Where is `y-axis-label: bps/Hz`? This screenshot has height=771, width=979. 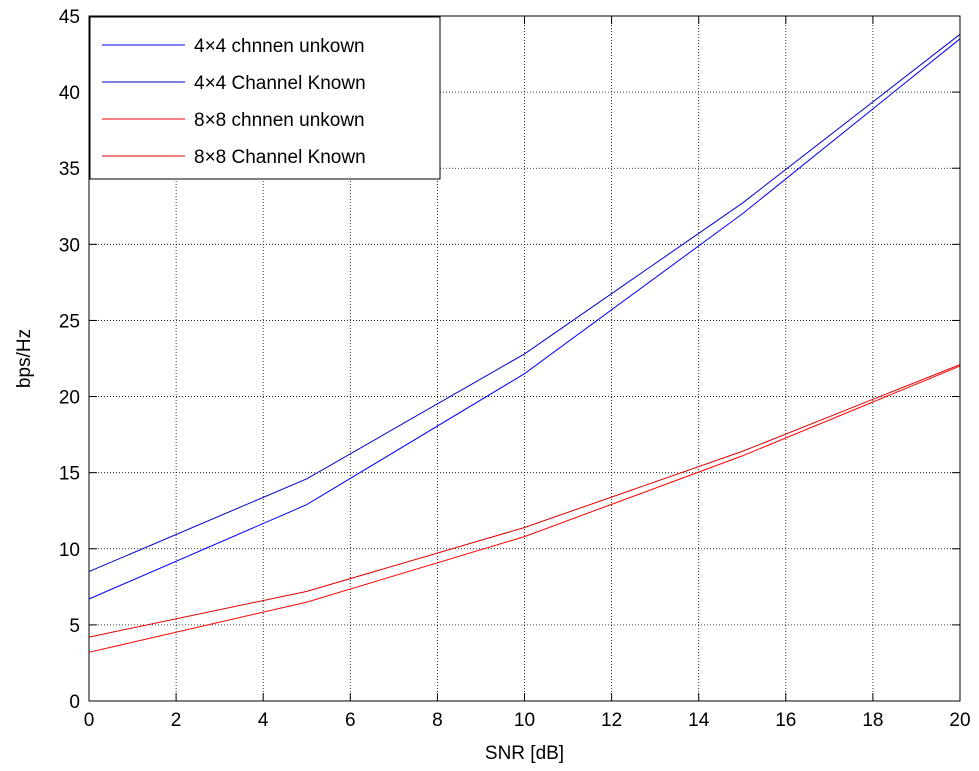
y-axis-label: bps/Hz is located at coordinates (24, 358).